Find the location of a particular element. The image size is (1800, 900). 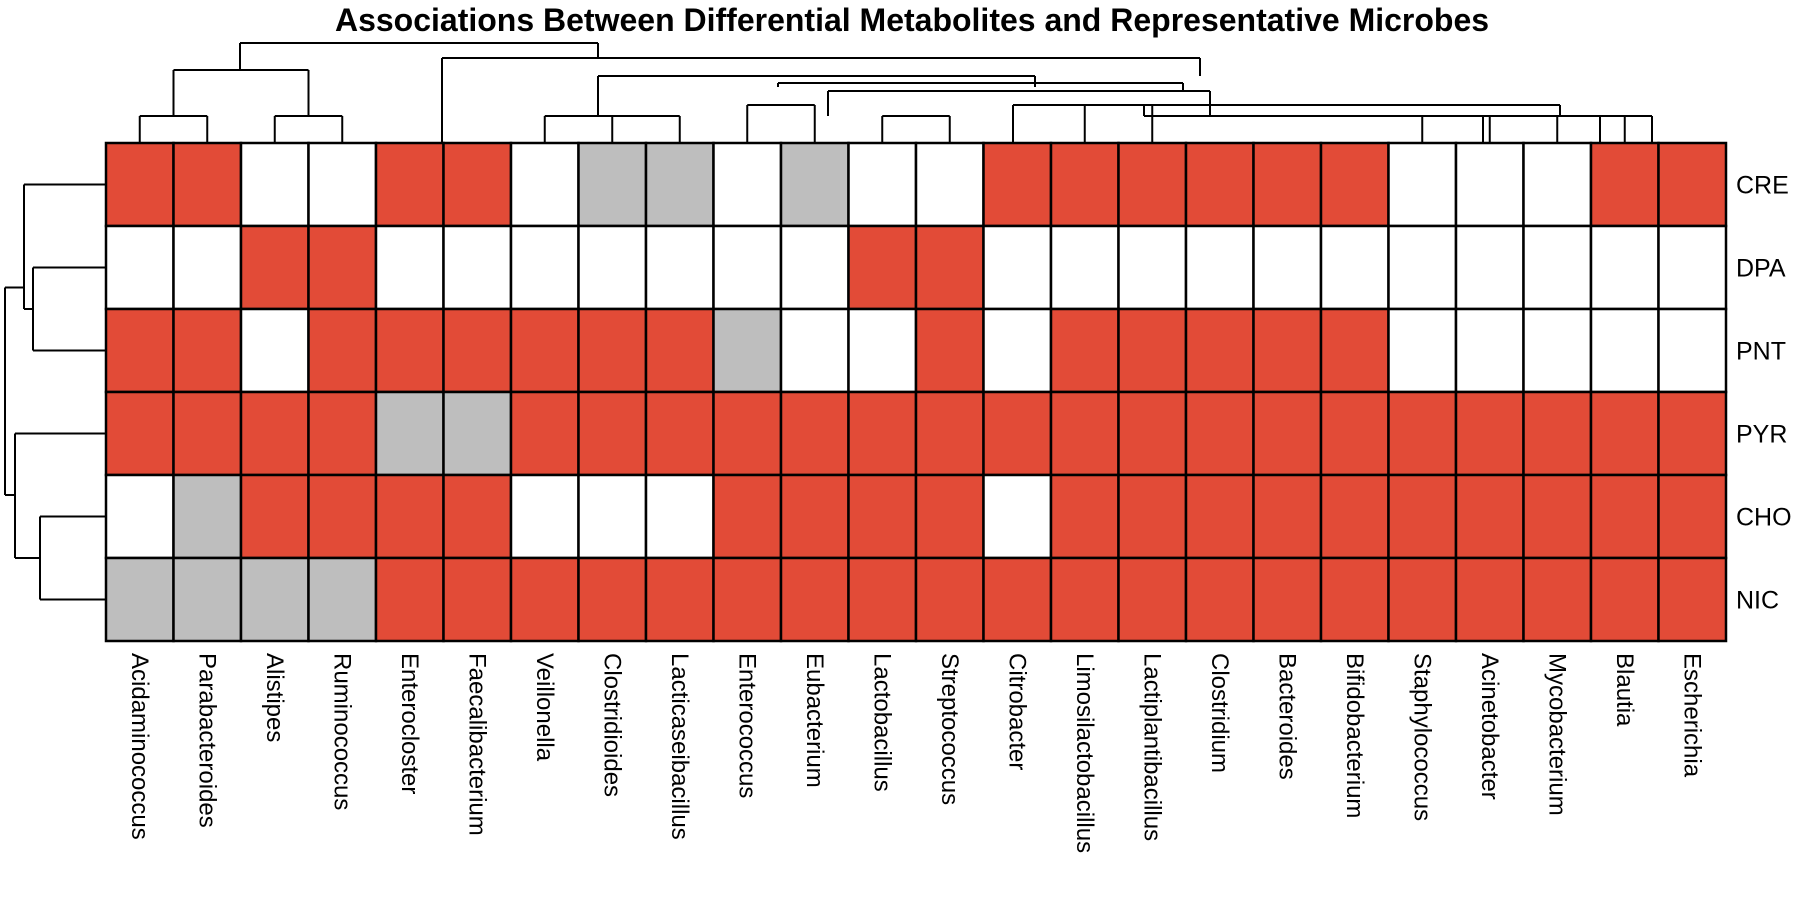

cell-dpa-lactobacillus is located at coordinates (882, 267).